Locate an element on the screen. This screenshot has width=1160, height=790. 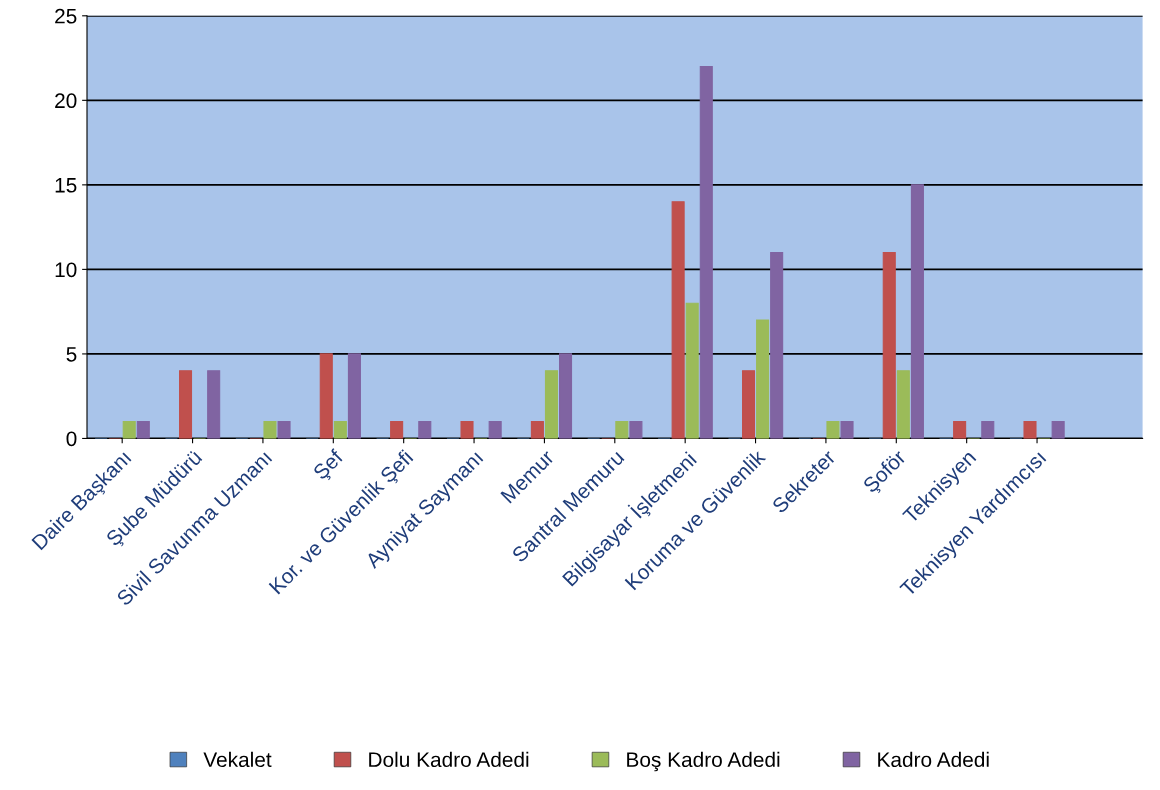
y-tick-label: 0 is located at coordinates (71, 439).